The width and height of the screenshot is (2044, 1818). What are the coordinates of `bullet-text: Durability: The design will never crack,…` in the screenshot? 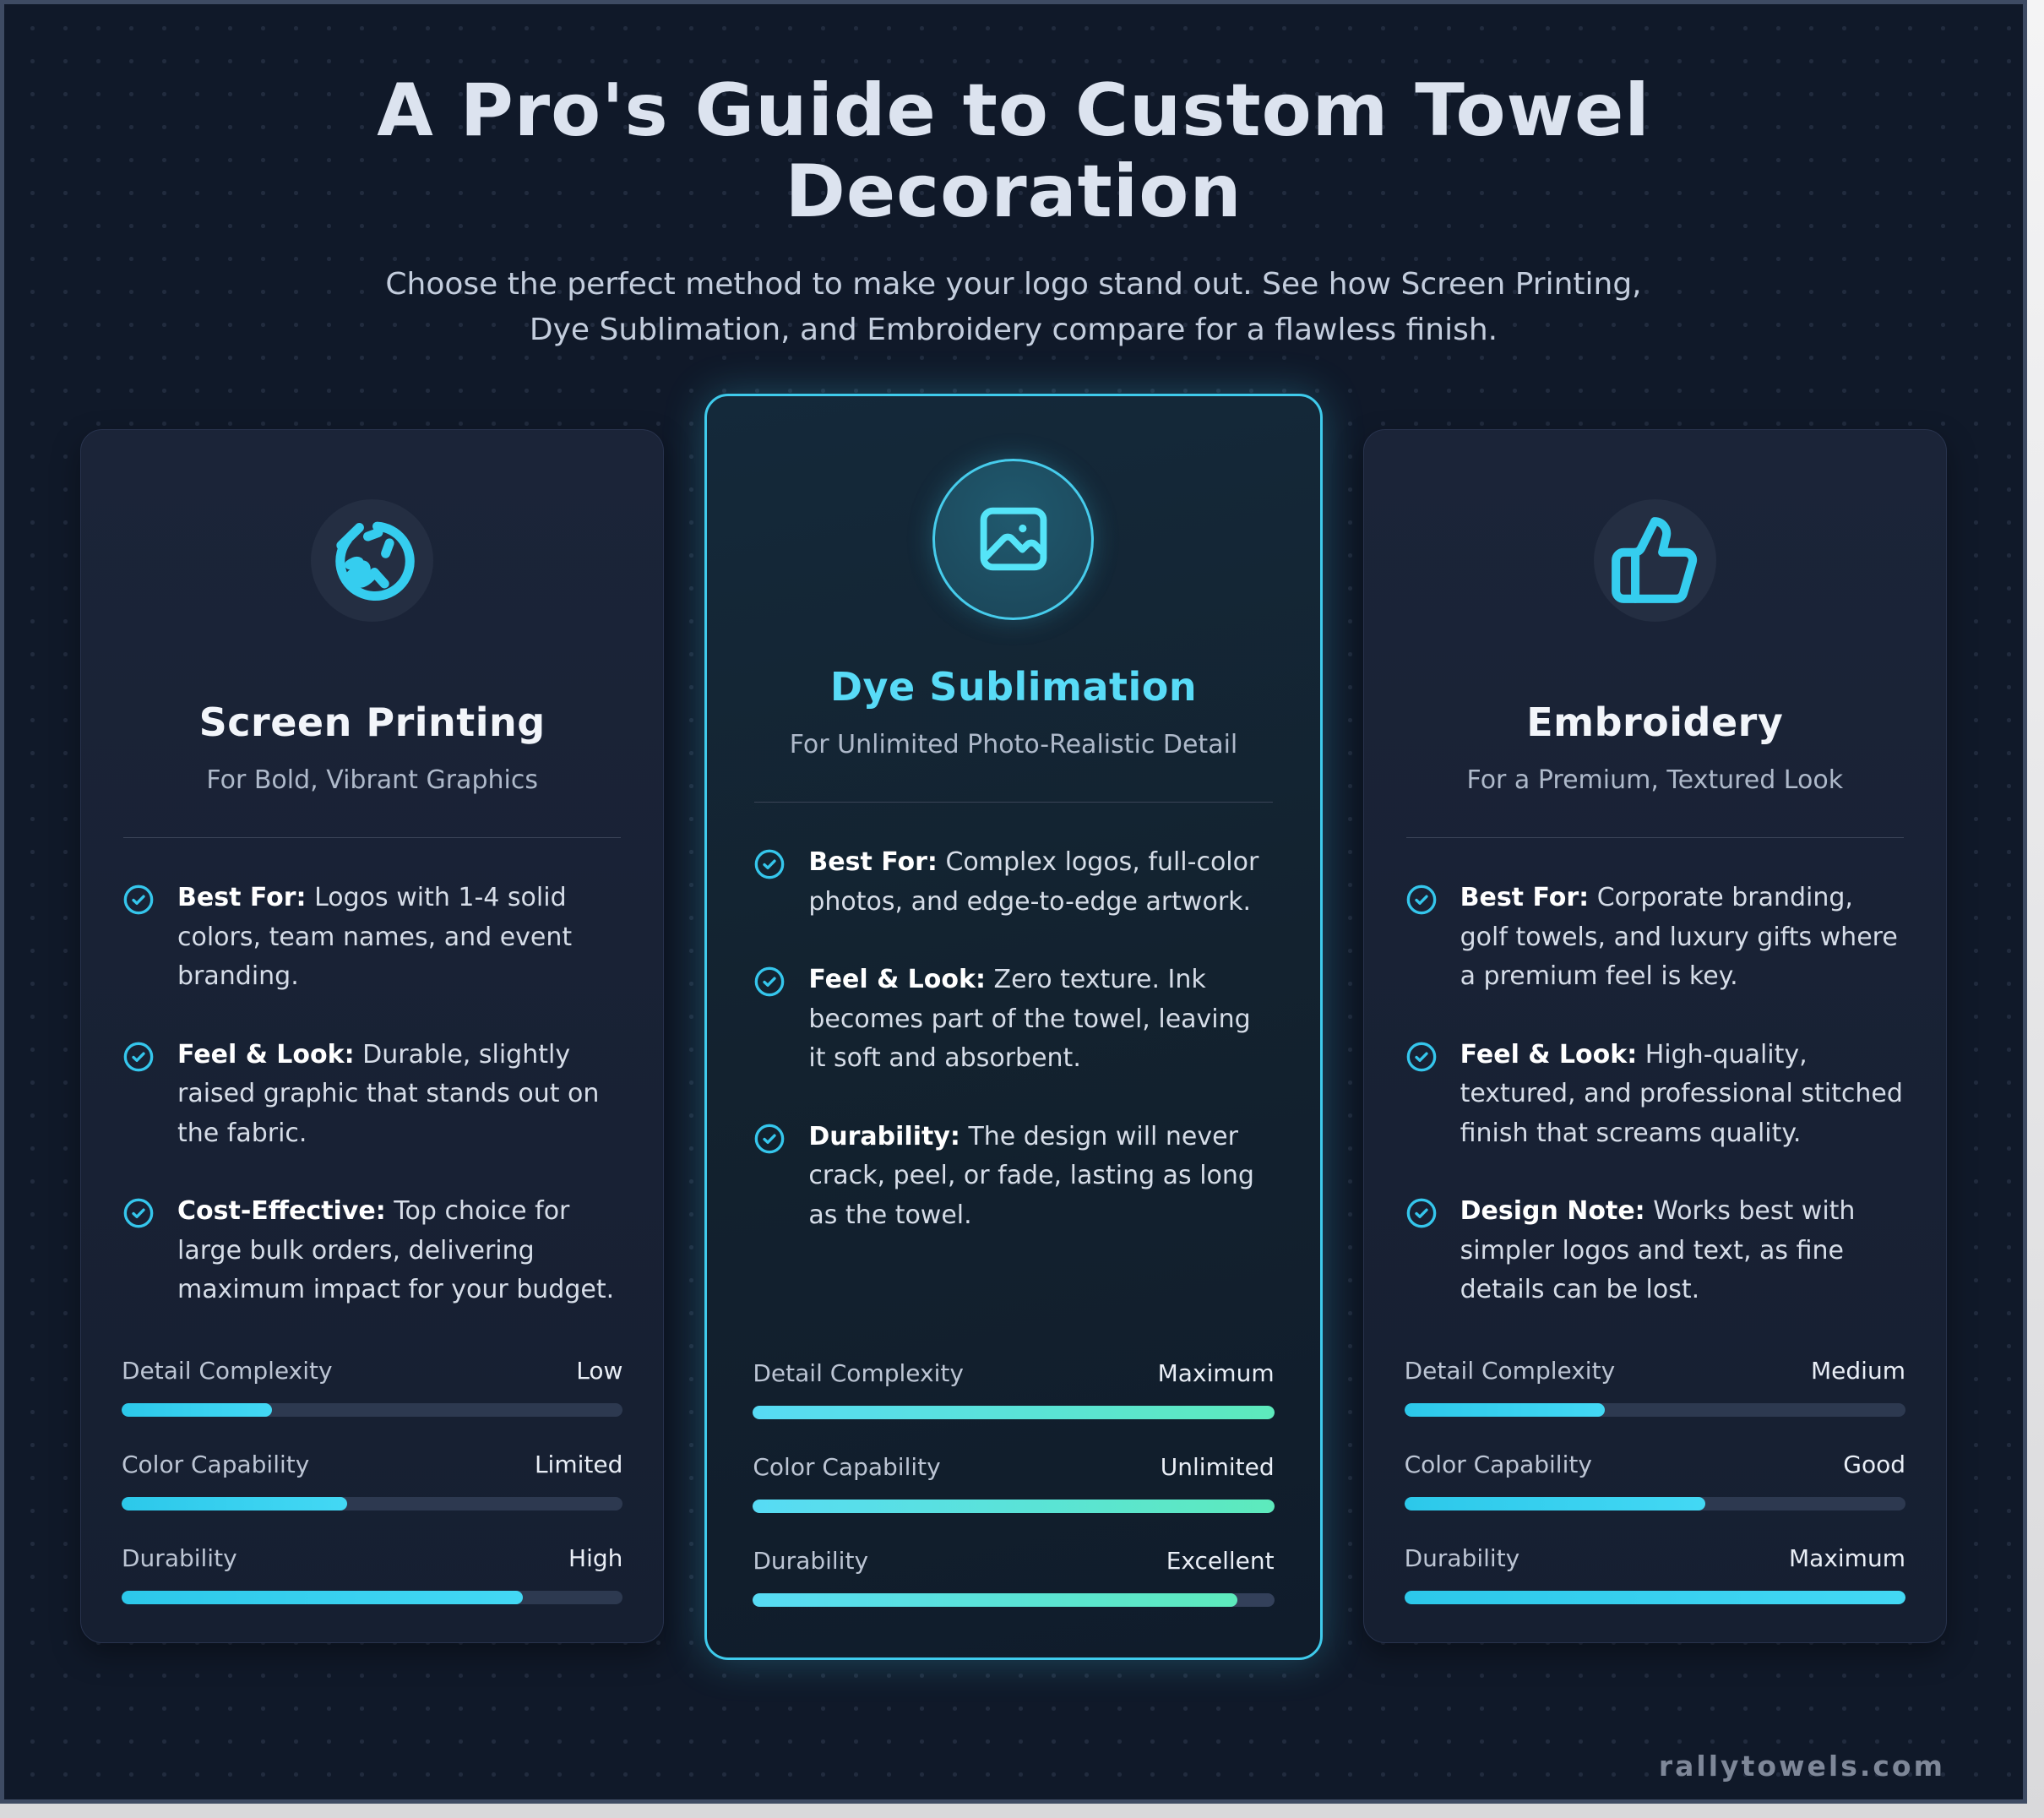 It's located at (1031, 1175).